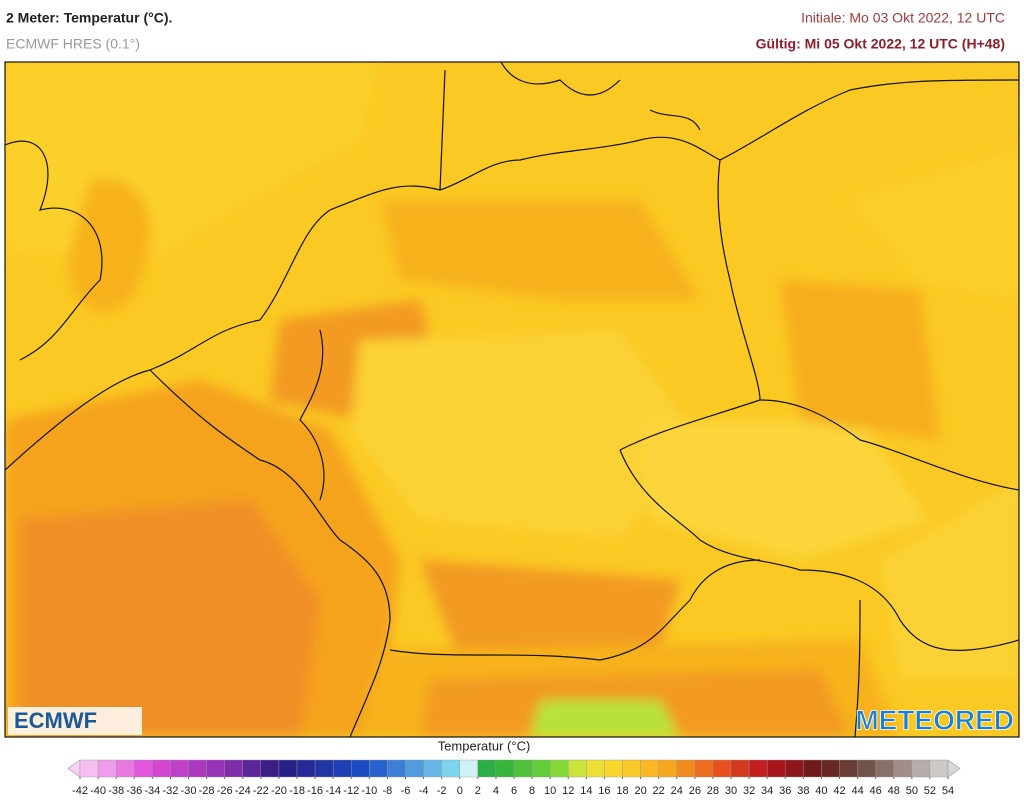  What do you see at coordinates (930, 791) in the screenshot?
I see `legend-tick-label: 52` at bounding box center [930, 791].